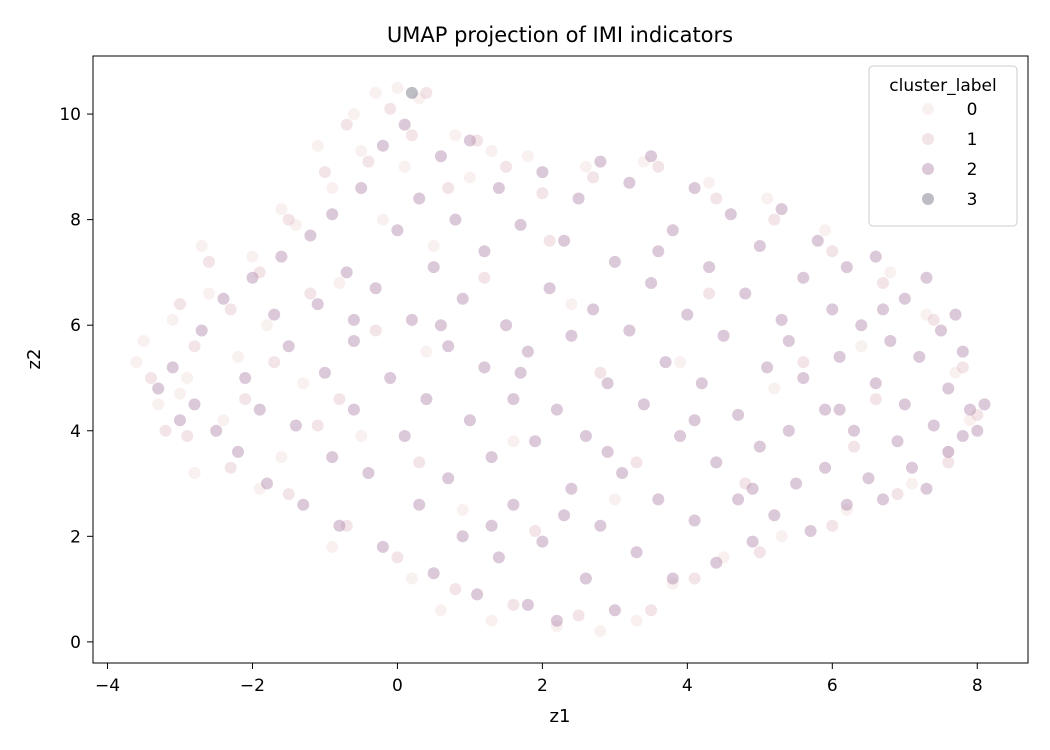  Describe the element at coordinates (832, 686) in the screenshot. I see `x-tick-label: 6` at that location.